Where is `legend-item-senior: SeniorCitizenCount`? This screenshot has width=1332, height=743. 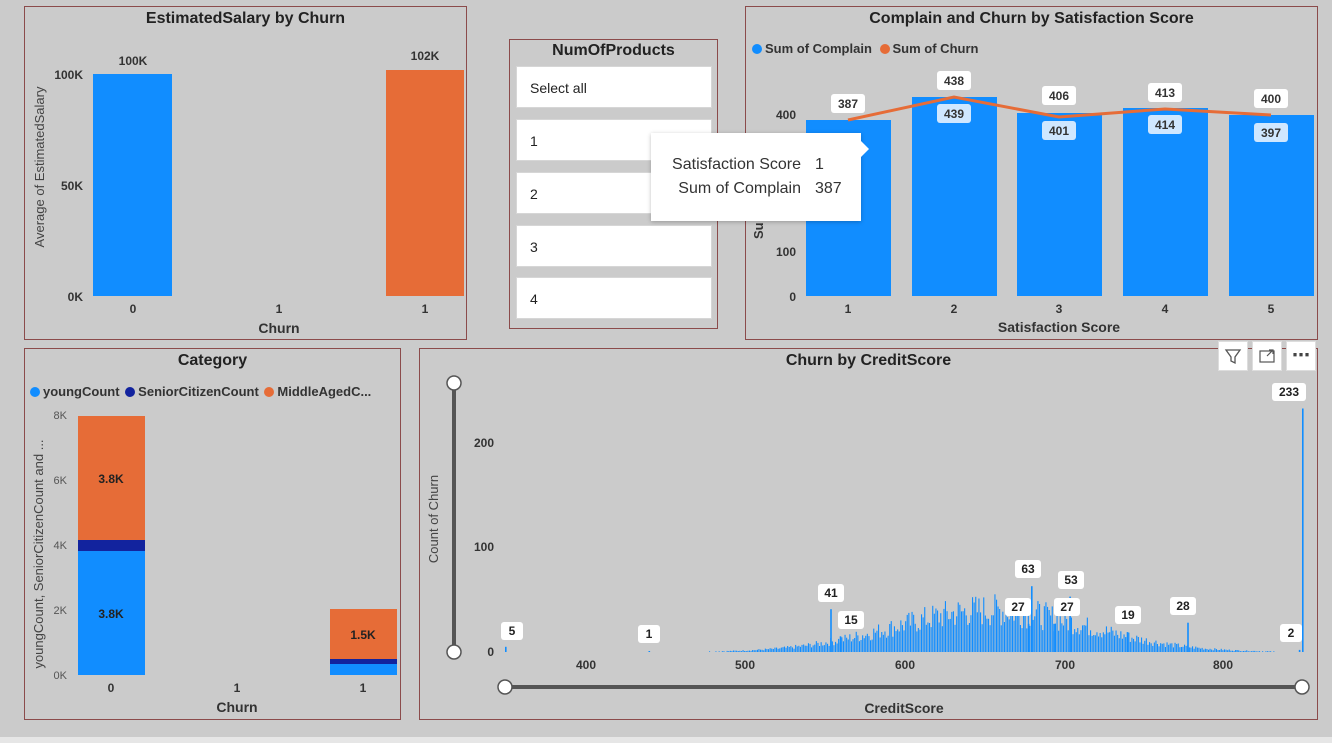 legend-item-senior: SeniorCitizenCount is located at coordinates (192, 391).